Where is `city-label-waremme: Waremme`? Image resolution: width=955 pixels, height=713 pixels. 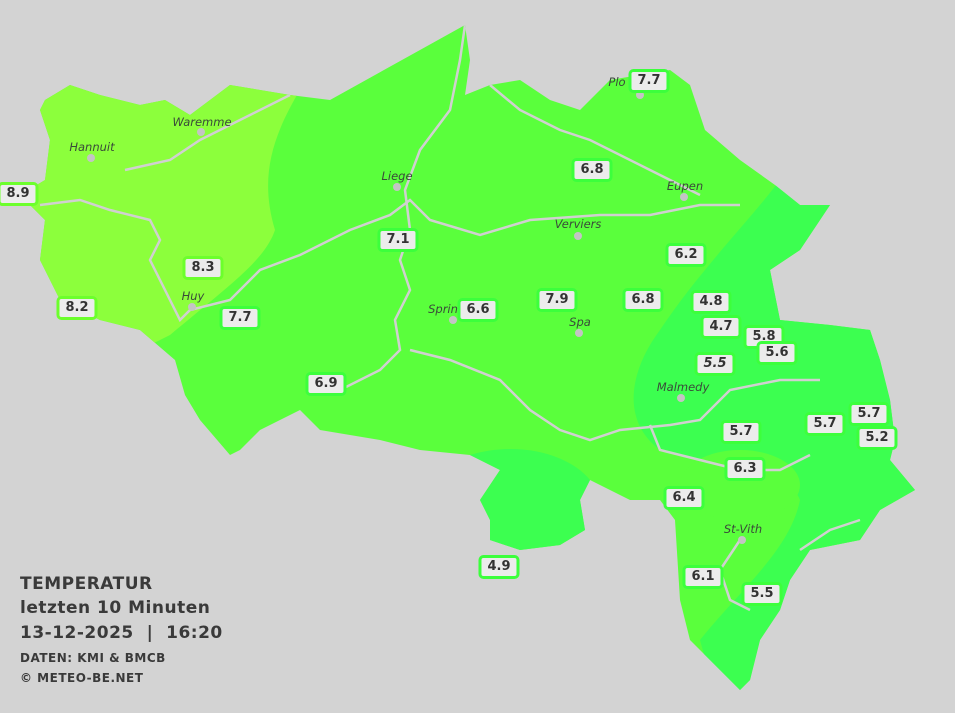 city-label-waremme: Waremme is located at coordinates (202, 122).